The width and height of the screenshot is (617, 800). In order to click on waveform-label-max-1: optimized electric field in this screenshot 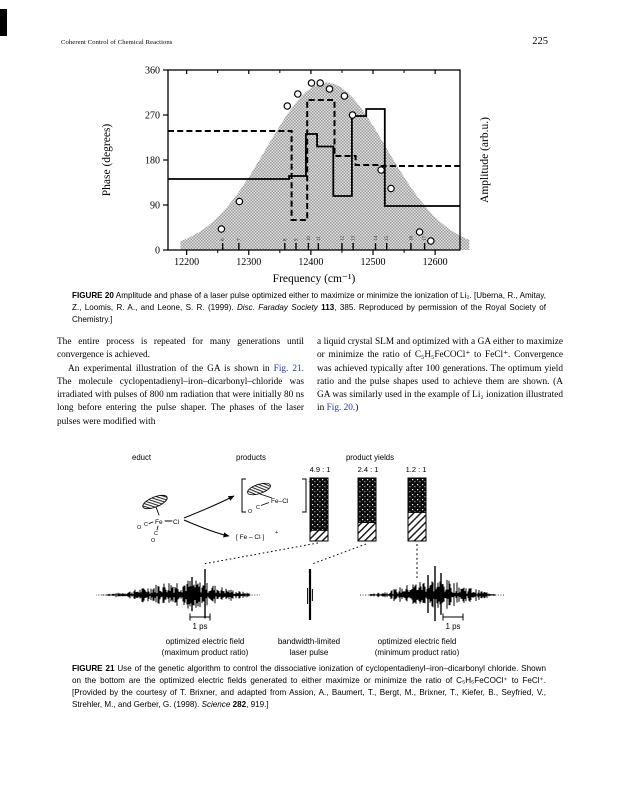, I will do `click(205, 641)`.